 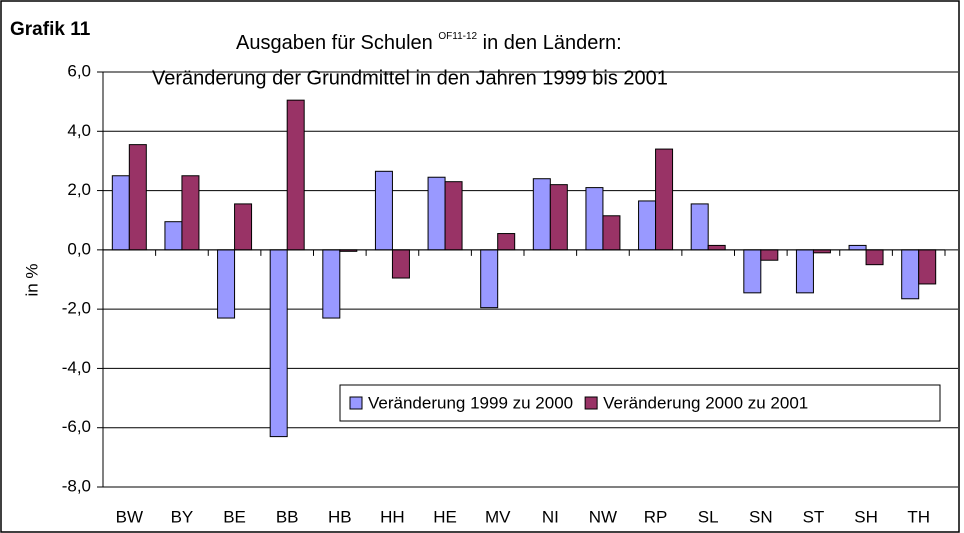 I want to click on x-tick-label: ST, so click(x=814, y=516).